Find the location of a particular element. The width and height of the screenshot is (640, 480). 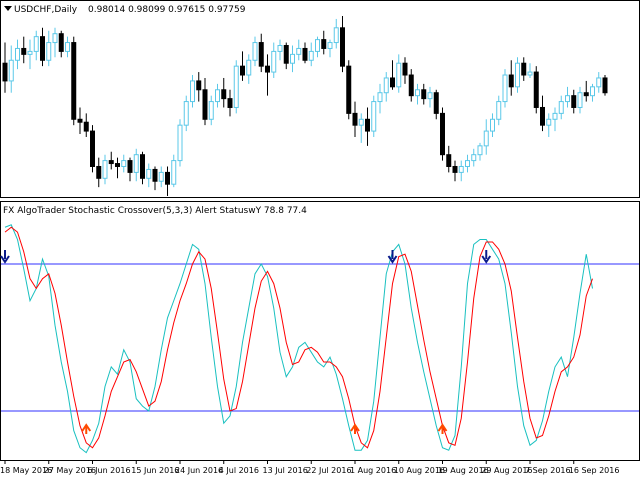

x-tick-label: 27 May 2016 is located at coordinates (70, 470).